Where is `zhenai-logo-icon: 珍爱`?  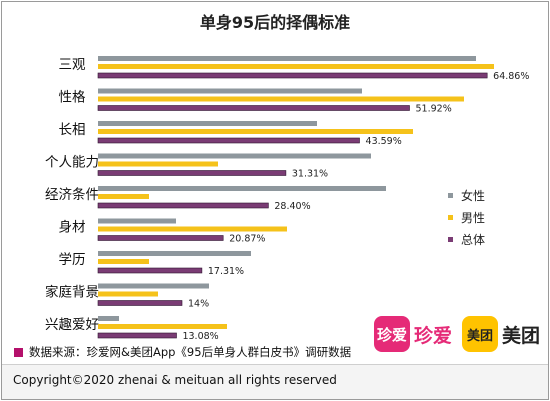
zhenai-logo-icon: 珍爱 is located at coordinates (392, 334).